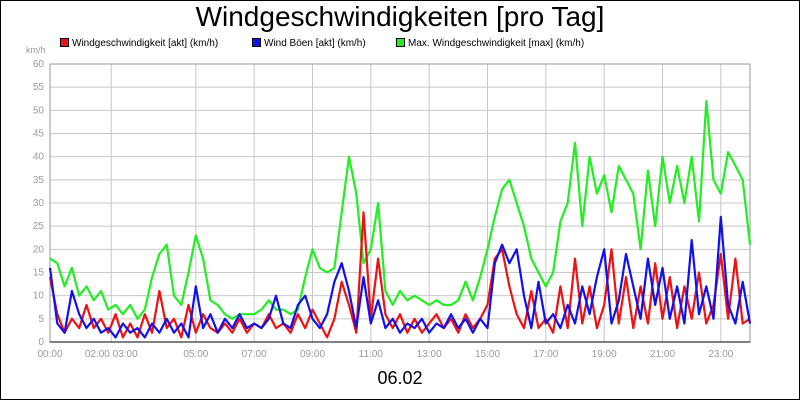 This screenshot has height=400, width=800. What do you see at coordinates (400, 42) in the screenshot?
I see `legend-swatch-green` at bounding box center [400, 42].